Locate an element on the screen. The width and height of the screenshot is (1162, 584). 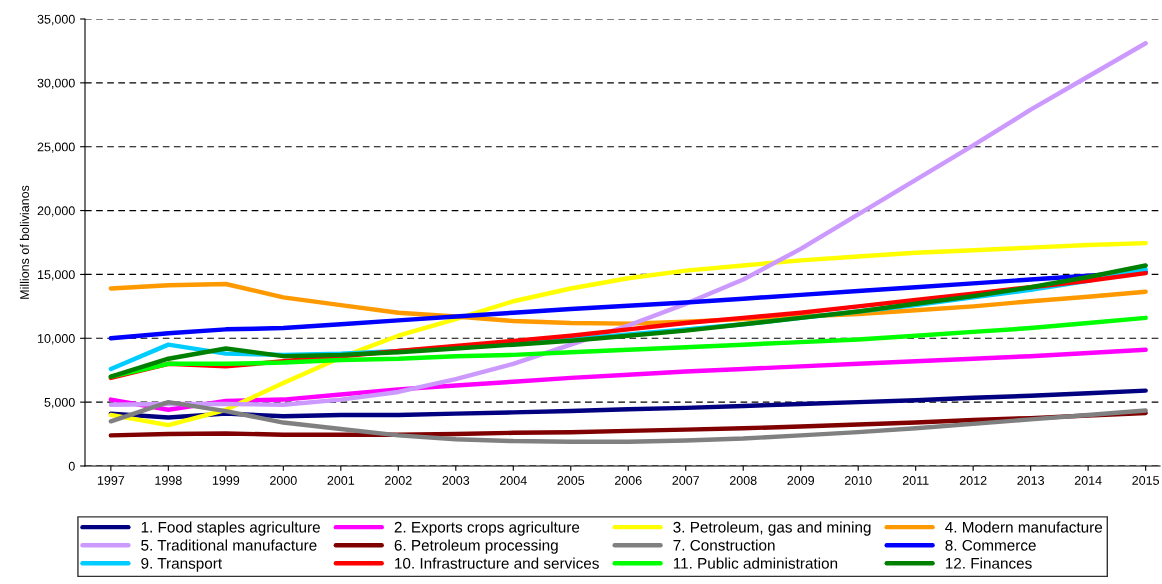
x-tick-label: 2014 is located at coordinates (1088, 480).